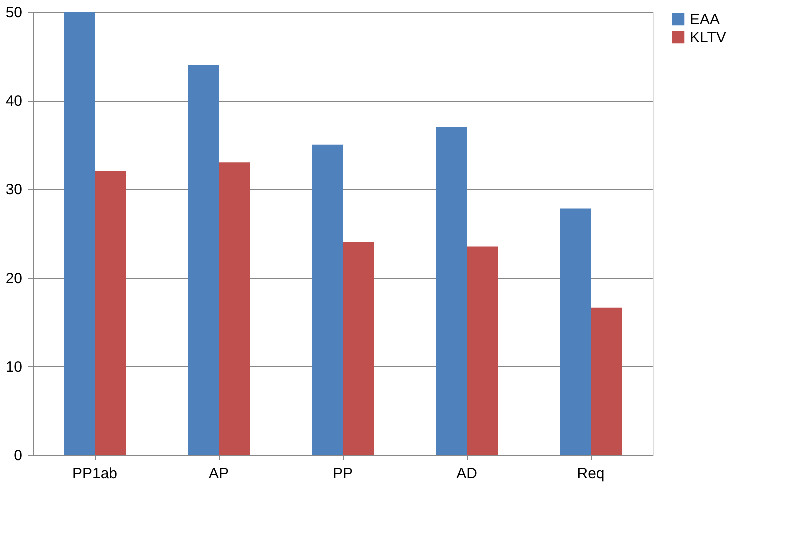  Describe the element at coordinates (219, 474) in the screenshot. I see `x-tick-label: AP` at that location.